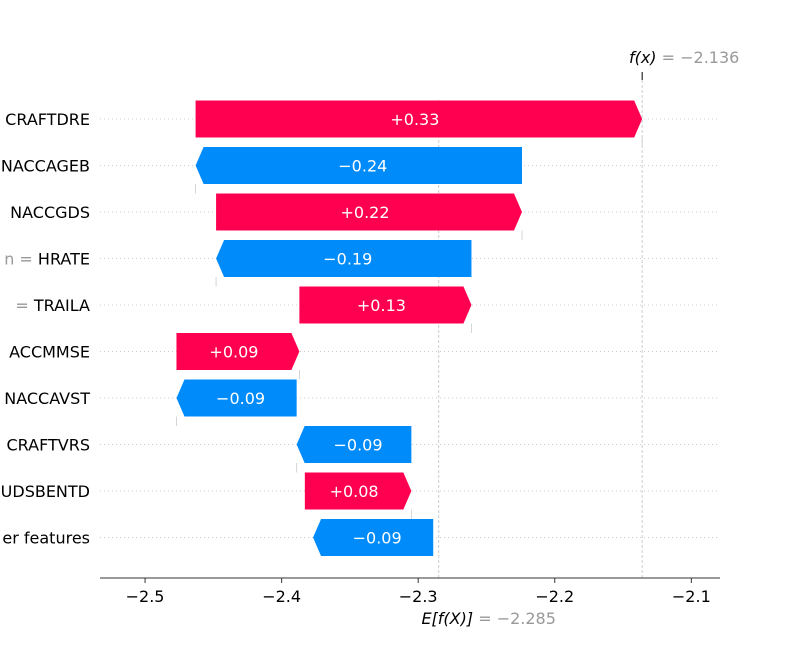  Describe the element at coordinates (554, 596) in the screenshot. I see `x-tick-label: −2.2` at that location.